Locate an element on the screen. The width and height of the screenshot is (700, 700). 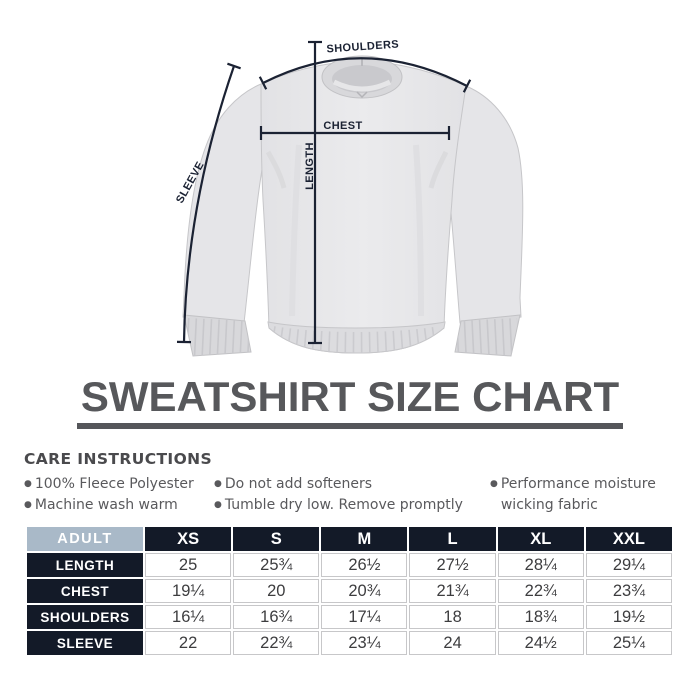
size-col-header-xxl: XXL is located at coordinates (628, 539).